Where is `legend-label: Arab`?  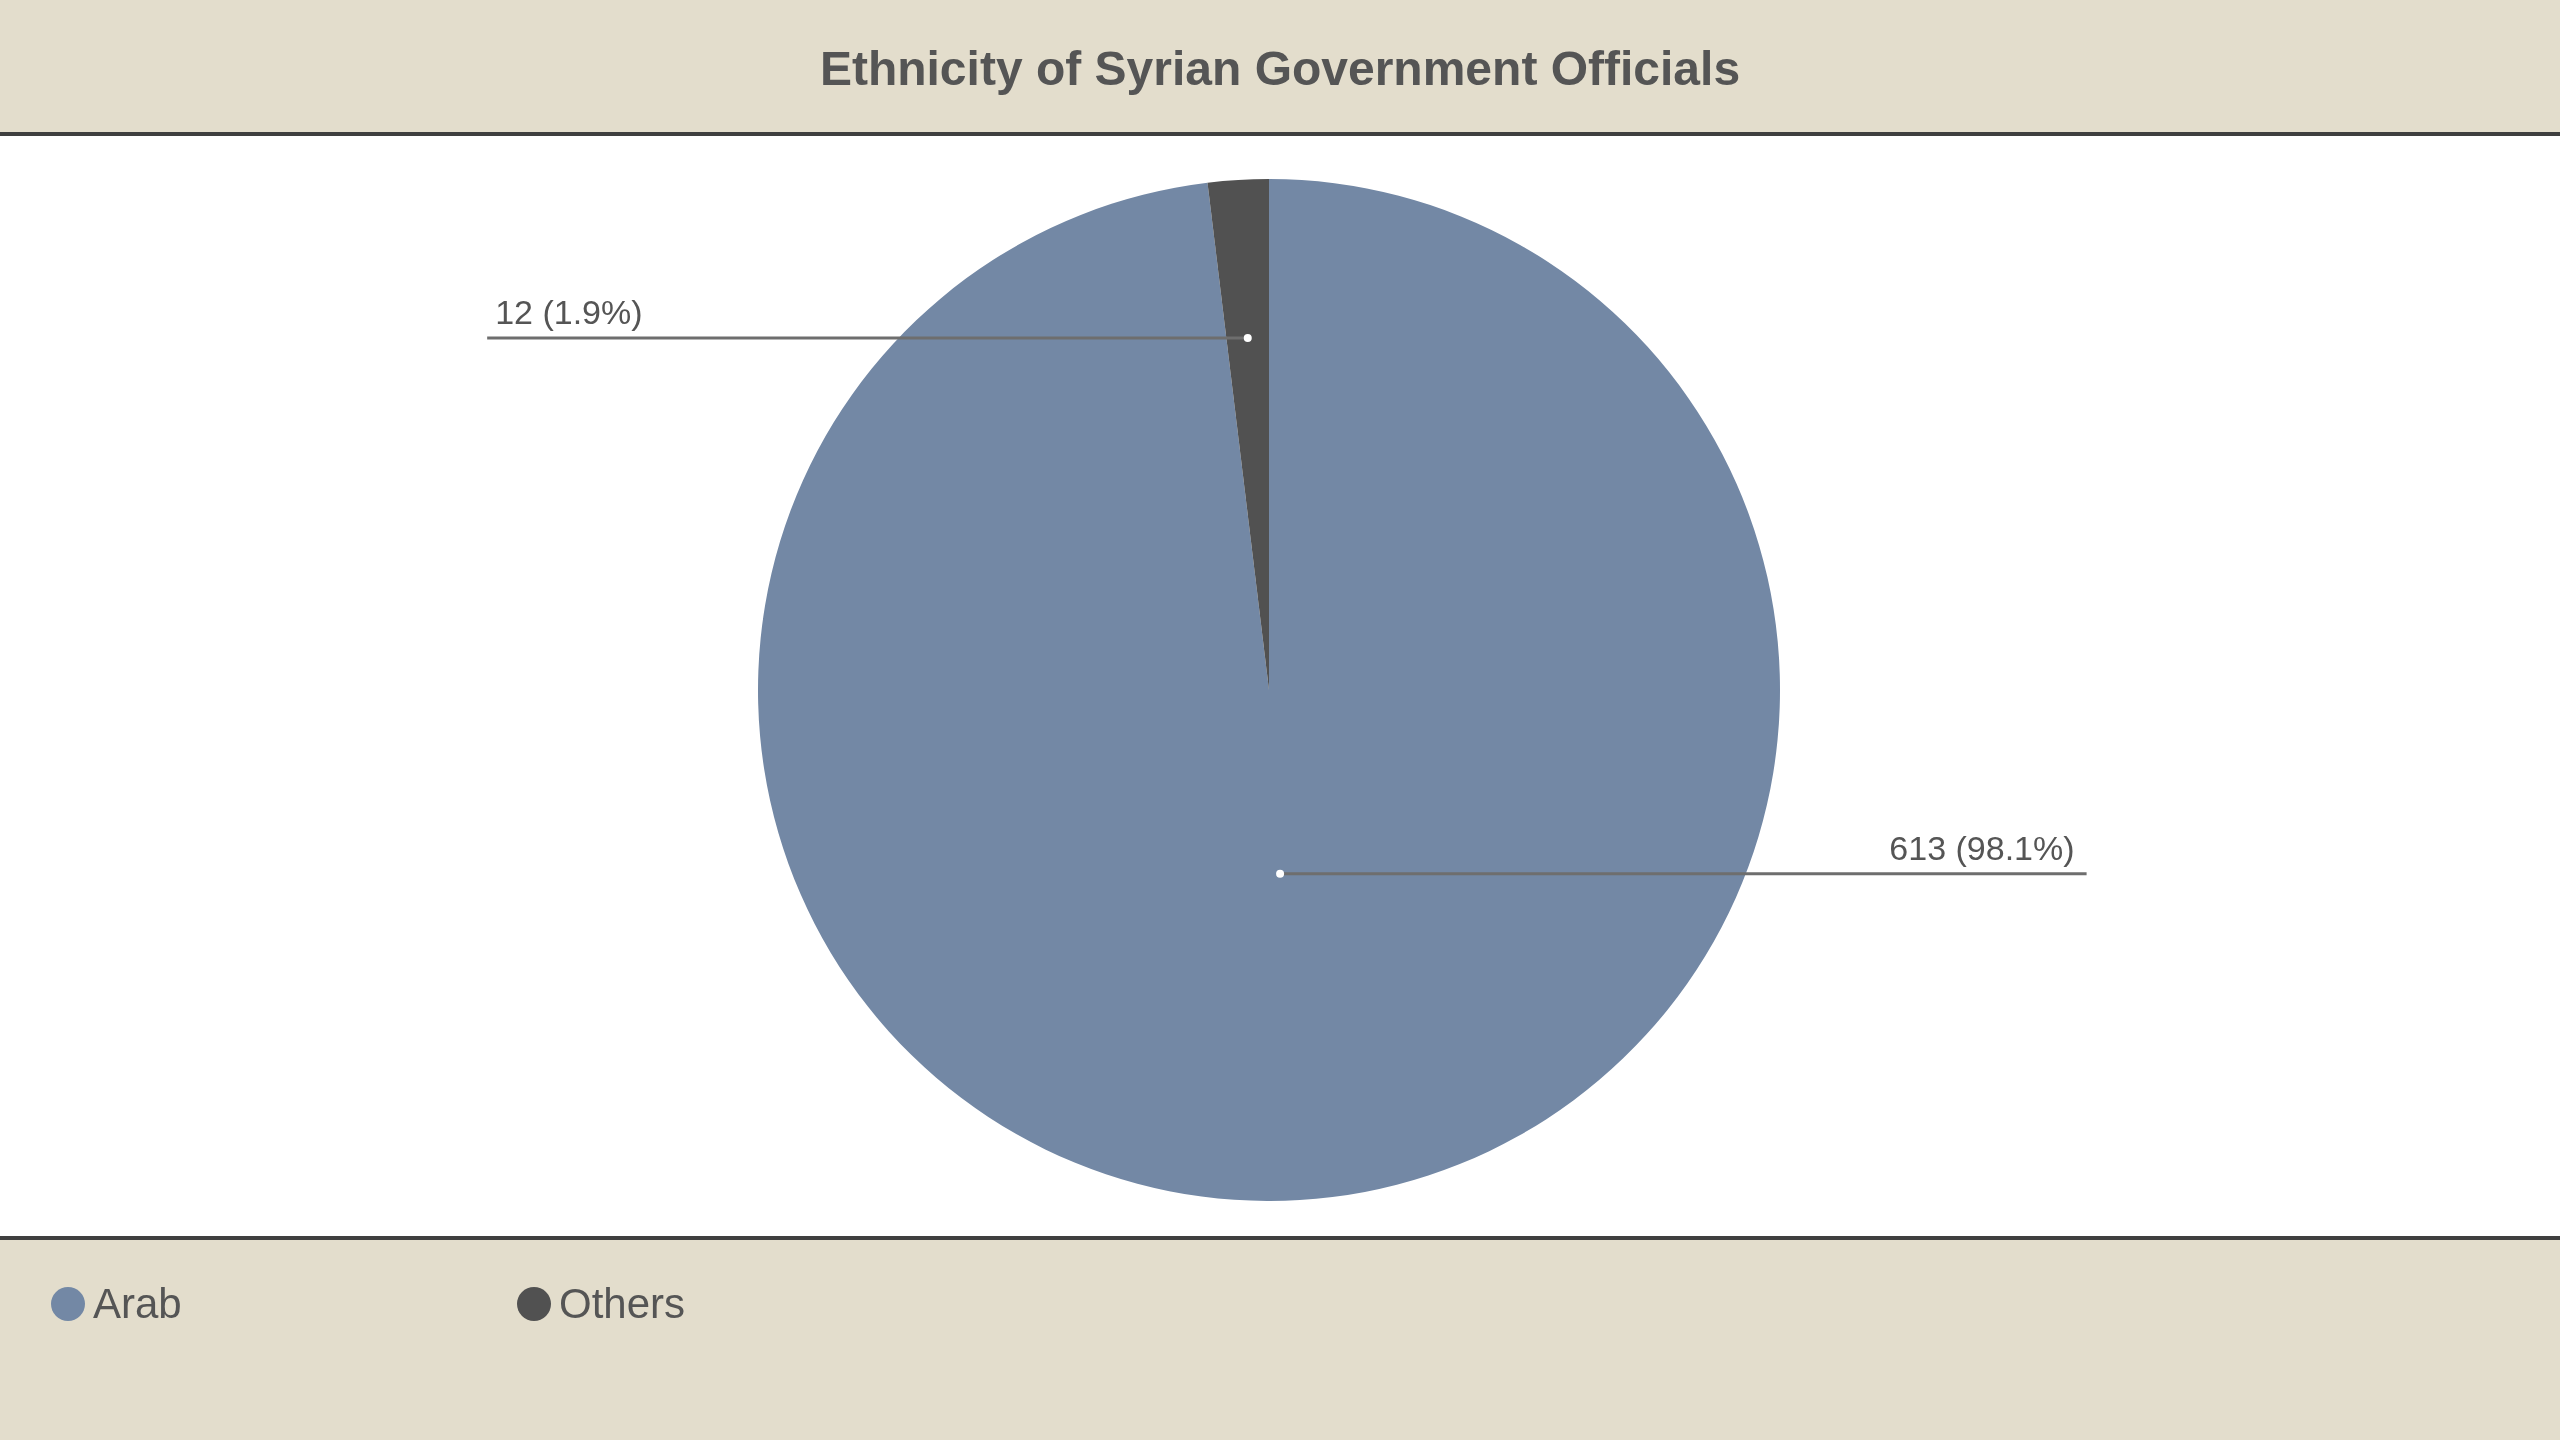
legend-label: Arab is located at coordinates (137, 1303).